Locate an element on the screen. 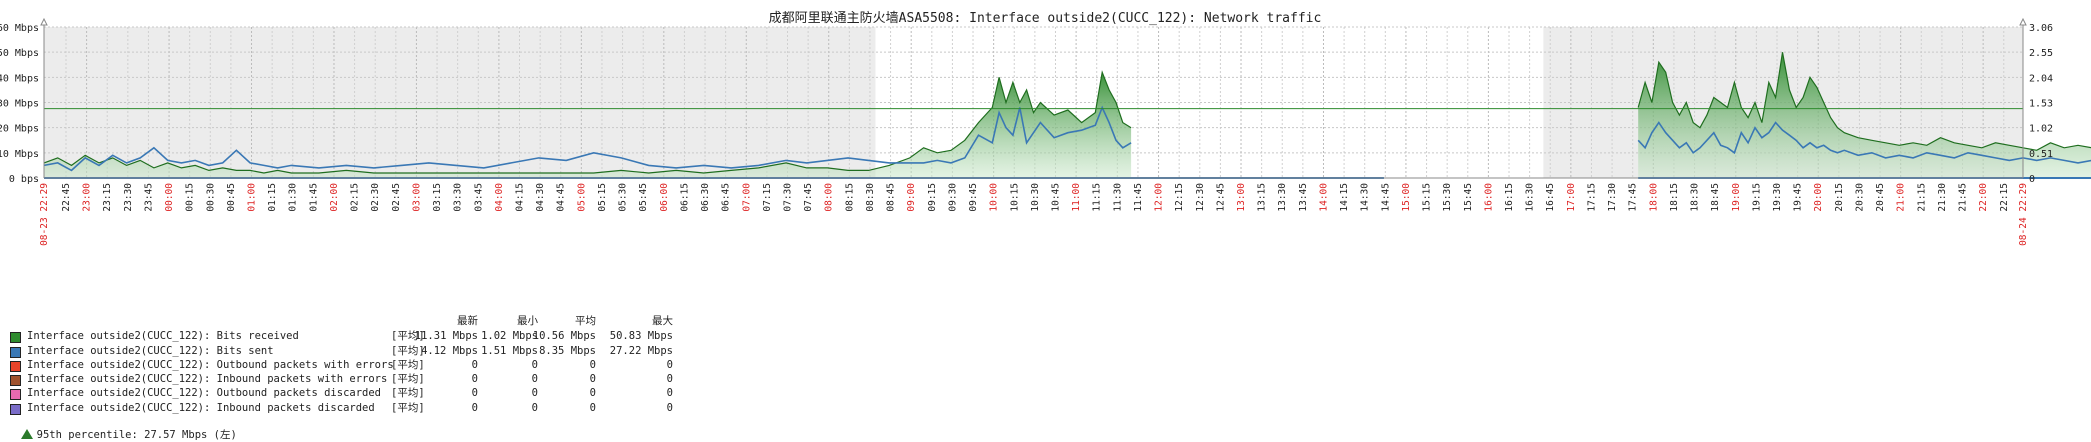 The image size is (2091, 442). x-tick-label: 05:45 is located at coordinates (643, 197).